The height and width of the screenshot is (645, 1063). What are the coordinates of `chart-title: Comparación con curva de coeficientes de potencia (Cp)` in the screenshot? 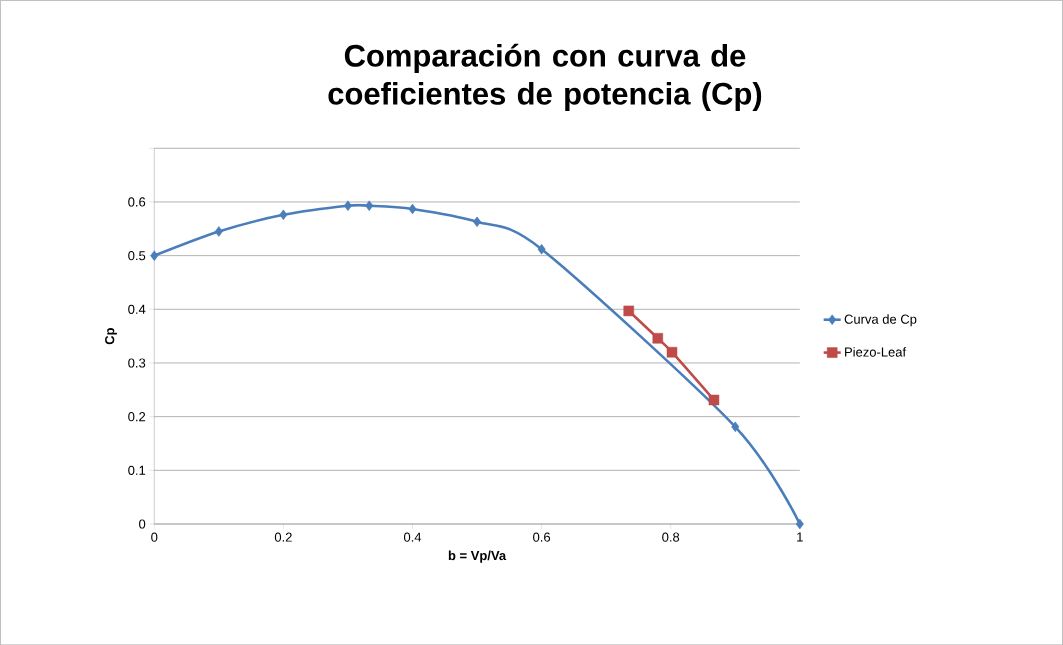 It's located at (545, 77).